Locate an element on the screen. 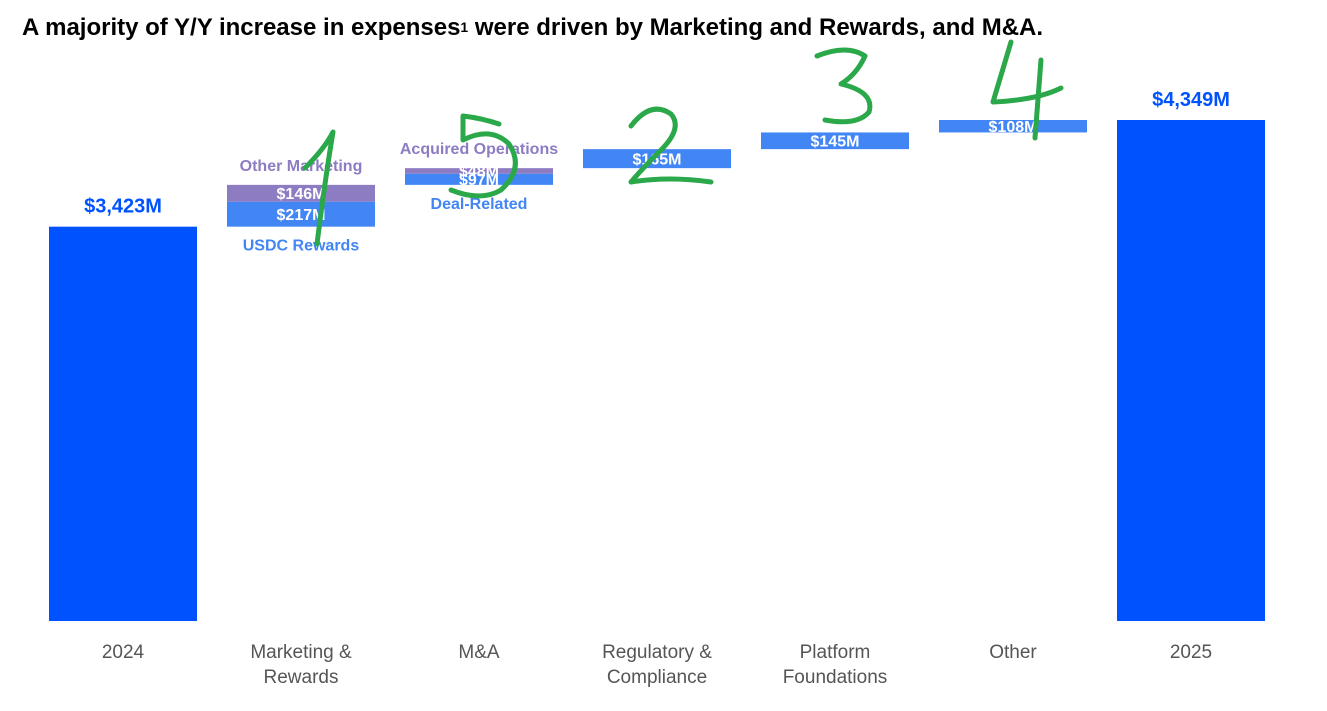 This screenshot has height=711, width=1327. category-label-marketing-and-rewards-line2: Rewards is located at coordinates (301, 677).